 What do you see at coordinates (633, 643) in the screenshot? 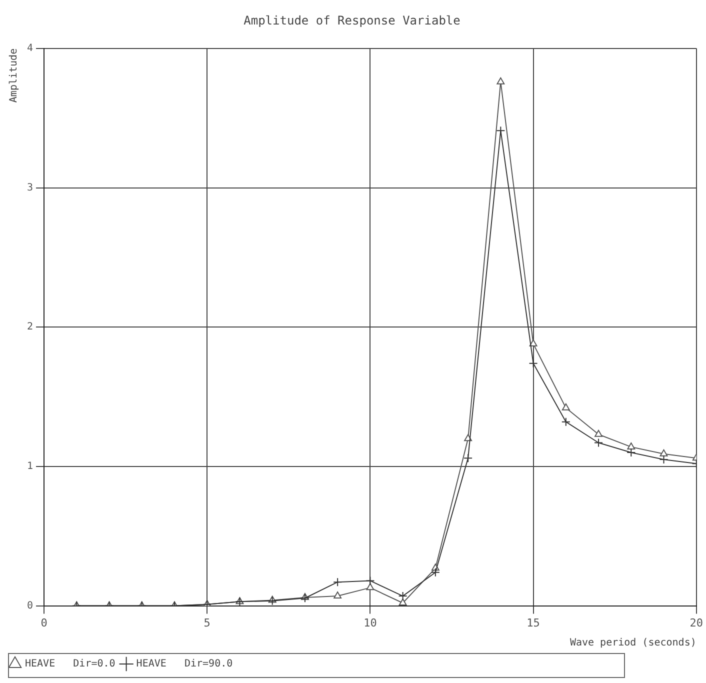
I see `x-axis-title: Wave period (seconds)` at bounding box center [633, 643].